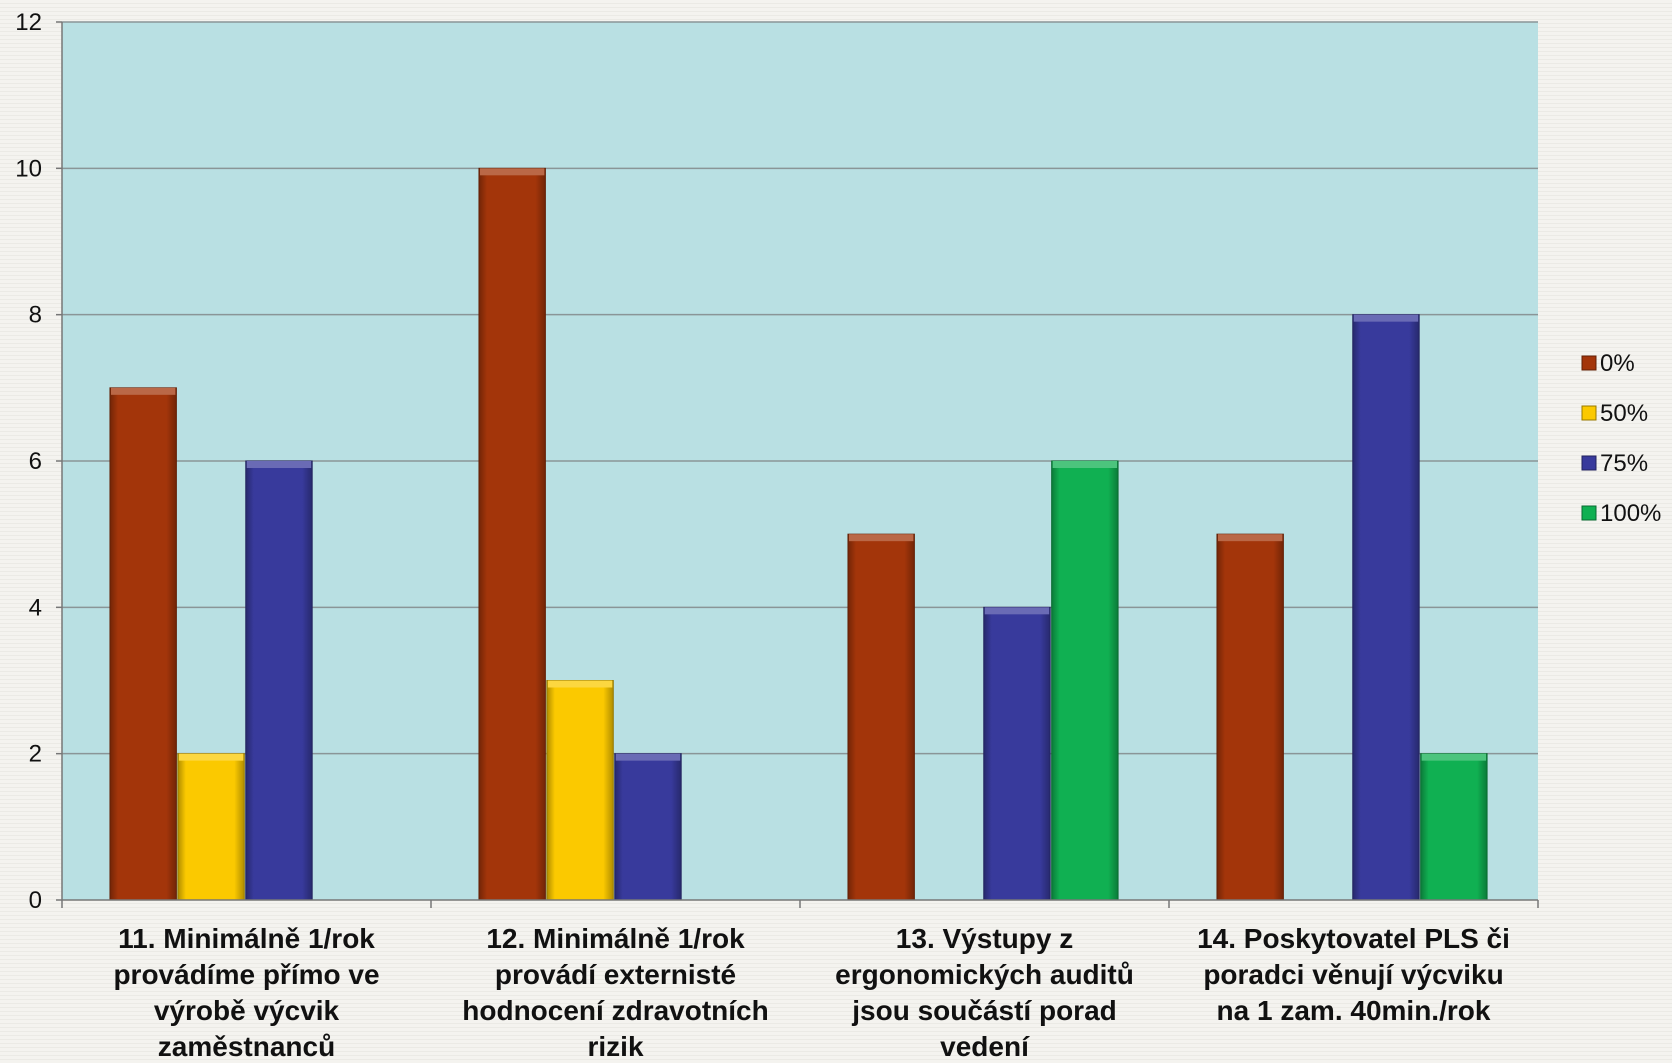 This screenshot has height=1063, width=1672. I want to click on bar-0%-cat14, so click(1250, 717).